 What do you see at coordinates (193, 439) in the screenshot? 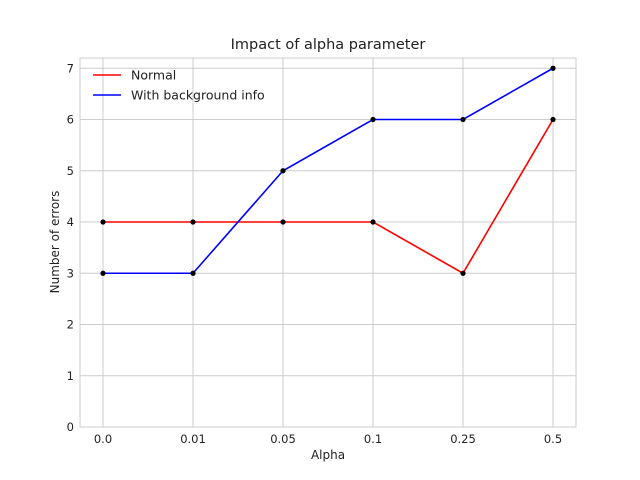
I see `x-tick-label: 0.01` at bounding box center [193, 439].